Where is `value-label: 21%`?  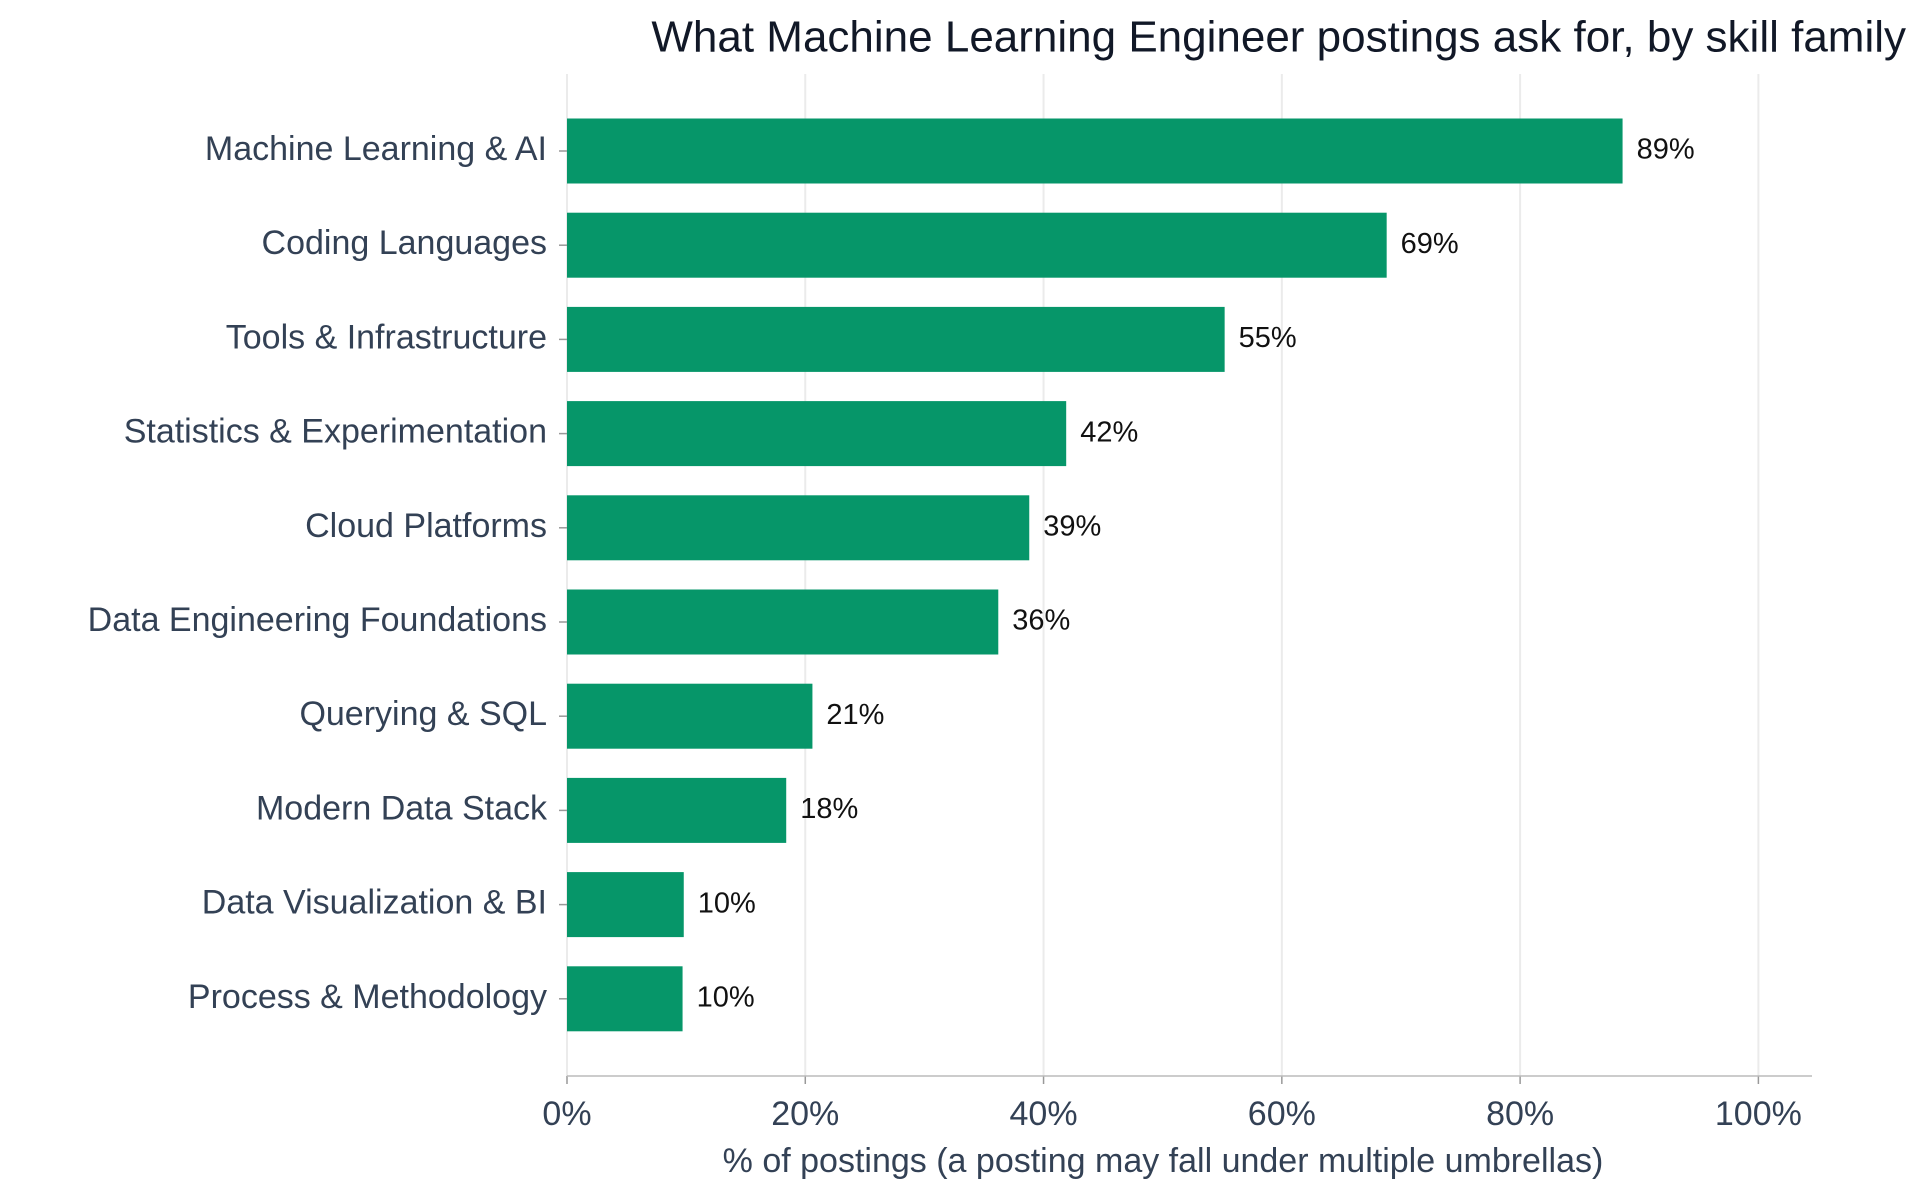
value-label: 21% is located at coordinates (855, 715).